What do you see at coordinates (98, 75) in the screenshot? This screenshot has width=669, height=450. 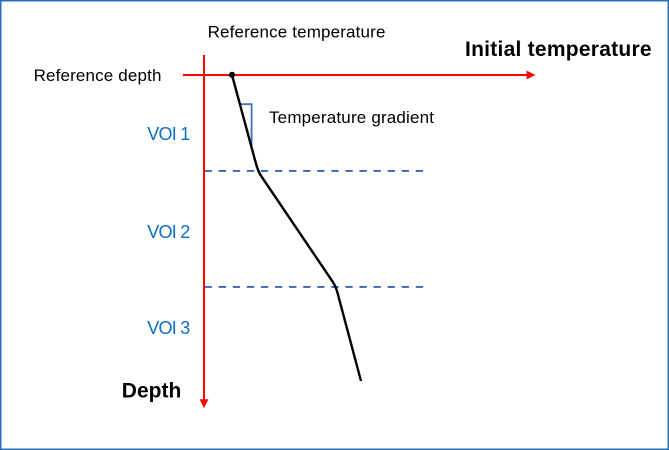 I see `svg-text: Reference depth` at bounding box center [98, 75].